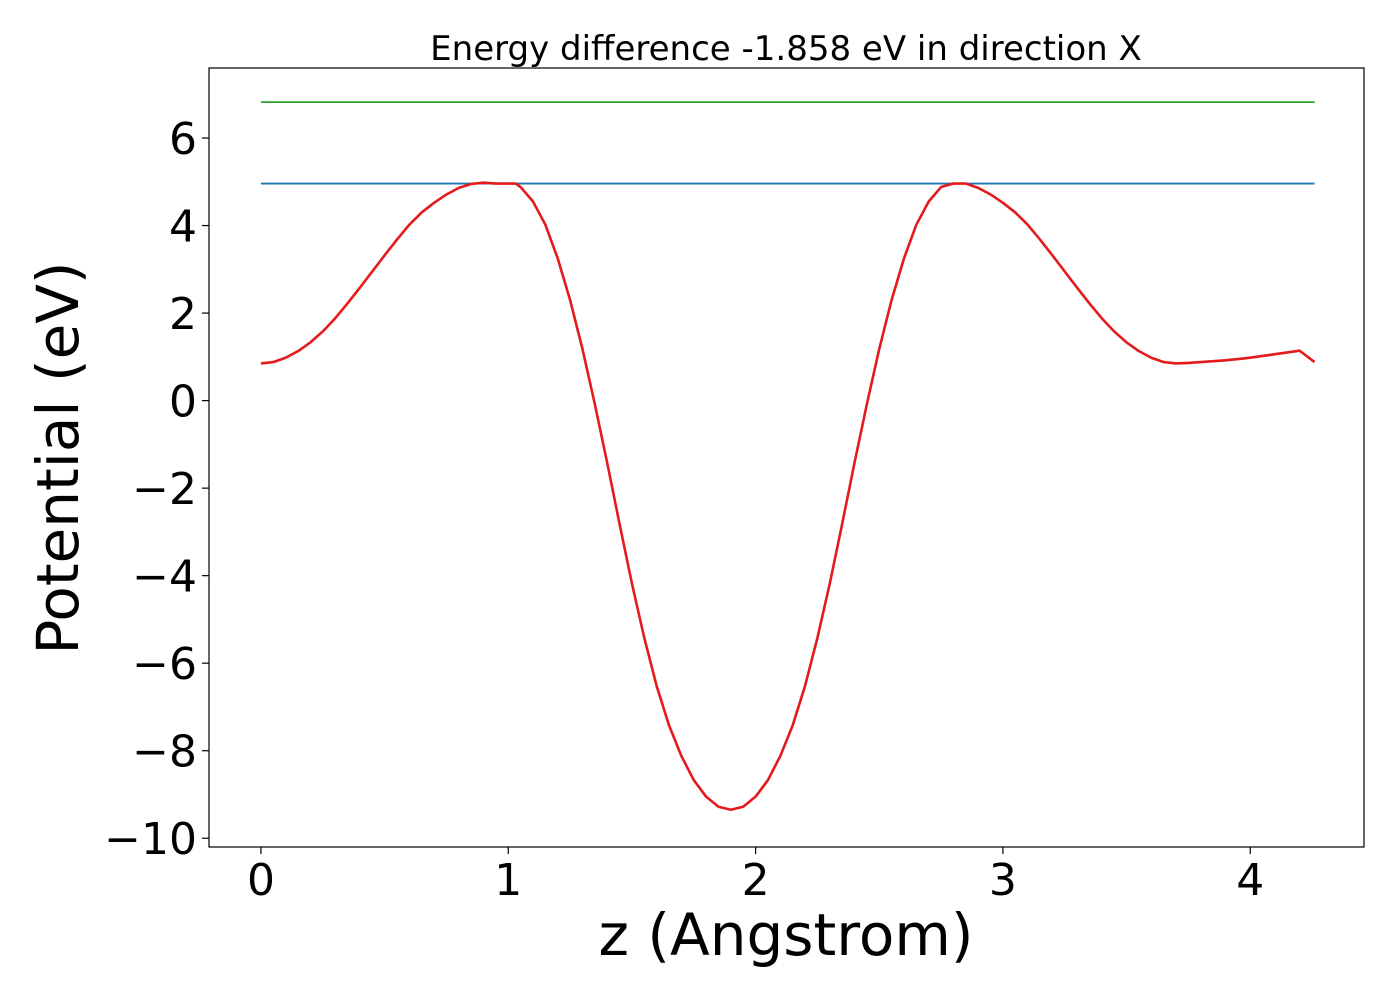  What do you see at coordinates (164, 577) in the screenshot?
I see `y-tick-label: −4` at bounding box center [164, 577].